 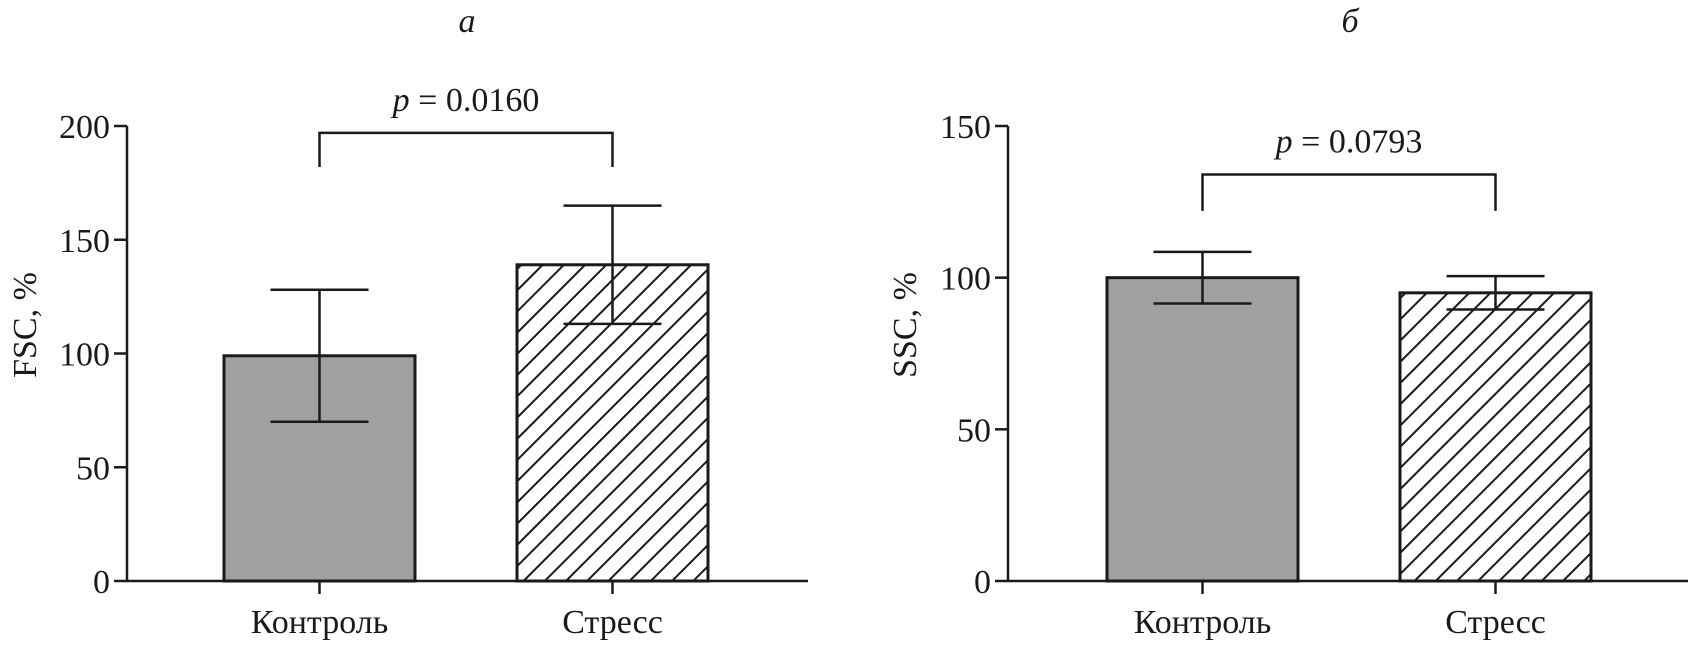 What do you see at coordinates (905, 325) in the screenshot?
I see `y-axis-label: SSC, %` at bounding box center [905, 325].